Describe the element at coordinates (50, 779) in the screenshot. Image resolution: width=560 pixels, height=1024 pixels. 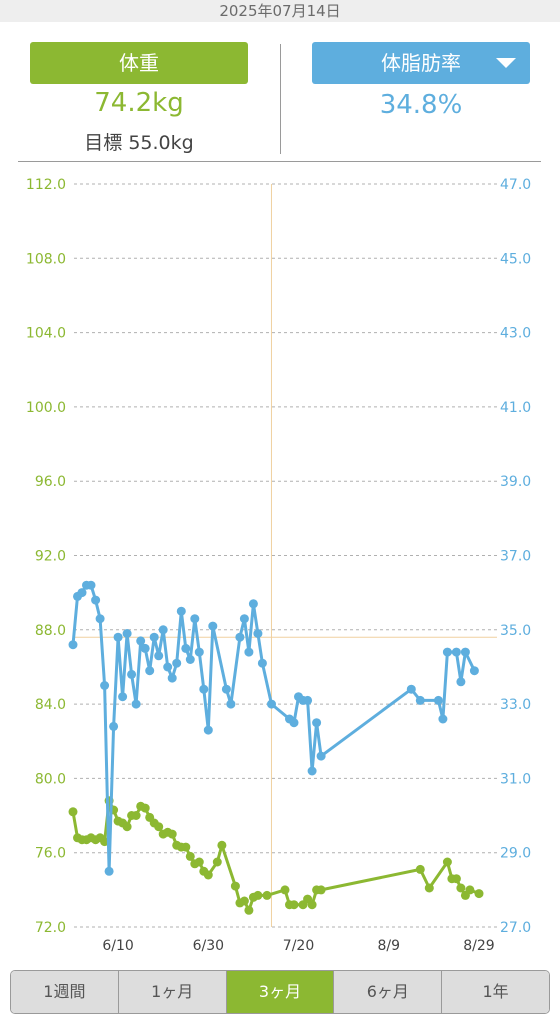
I see `y-left-tick-label: 80.0` at that location.